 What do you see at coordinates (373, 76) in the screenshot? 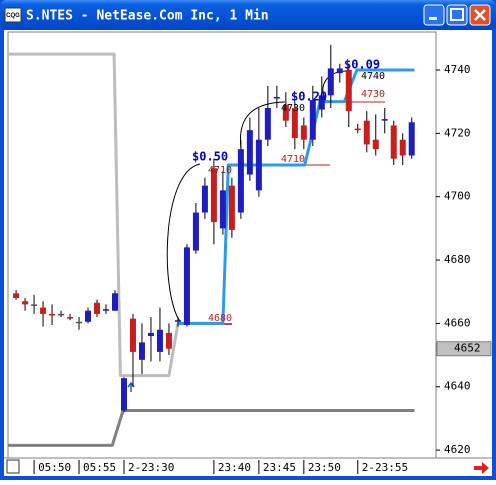
I see `price-label: 4740` at bounding box center [373, 76].